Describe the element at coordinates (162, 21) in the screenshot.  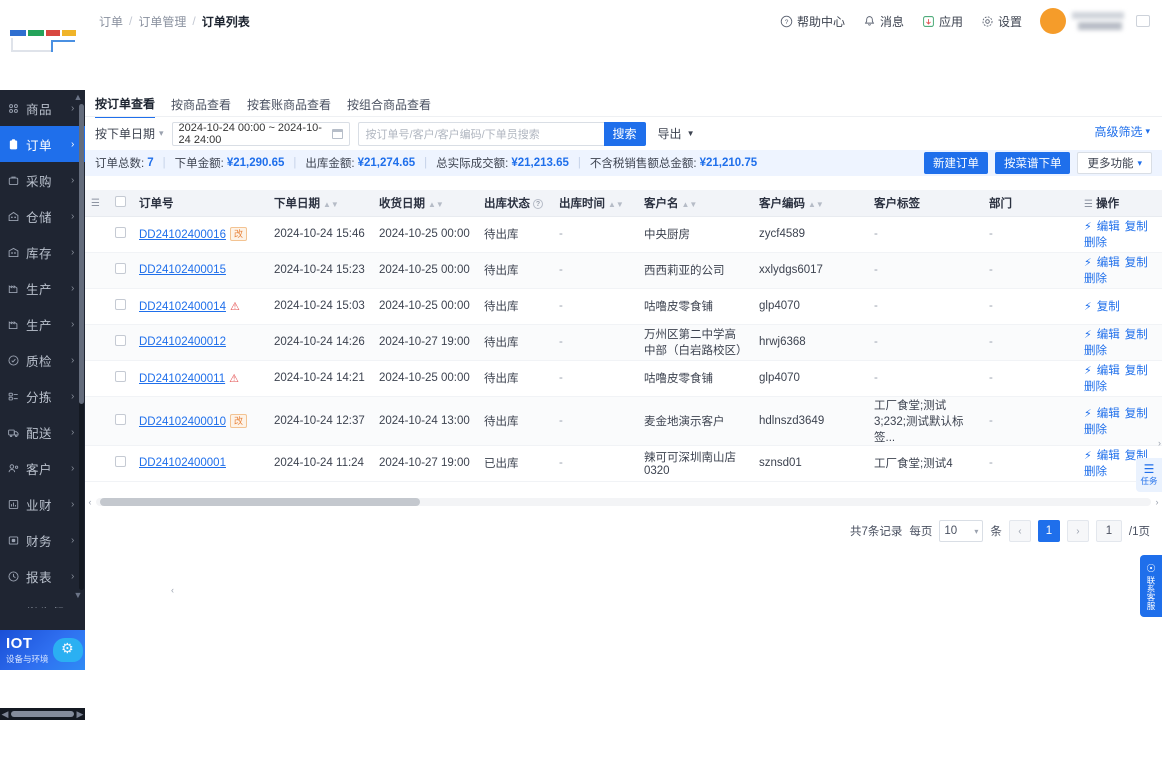
I see `breadcrumb-level-2: 订单管理` at that location.